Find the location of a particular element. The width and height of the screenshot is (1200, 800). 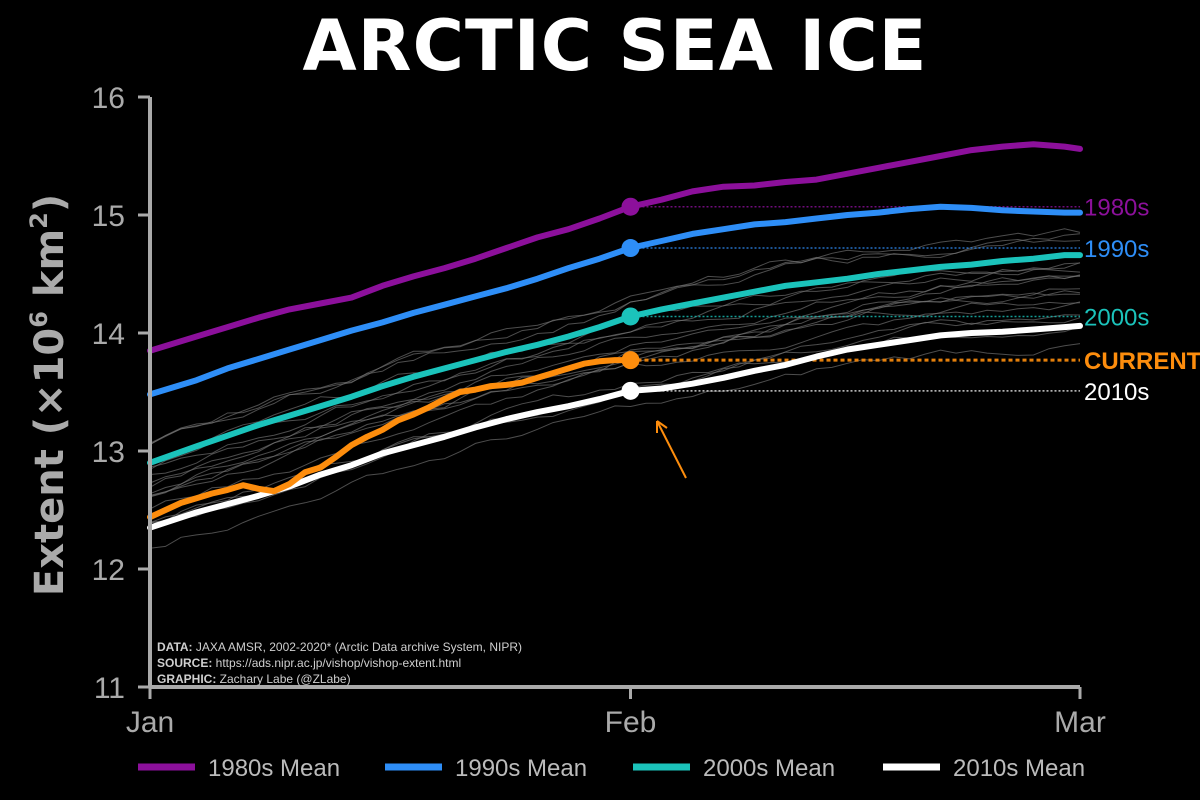

end-label-2010s: 2010s is located at coordinates (1116, 392).